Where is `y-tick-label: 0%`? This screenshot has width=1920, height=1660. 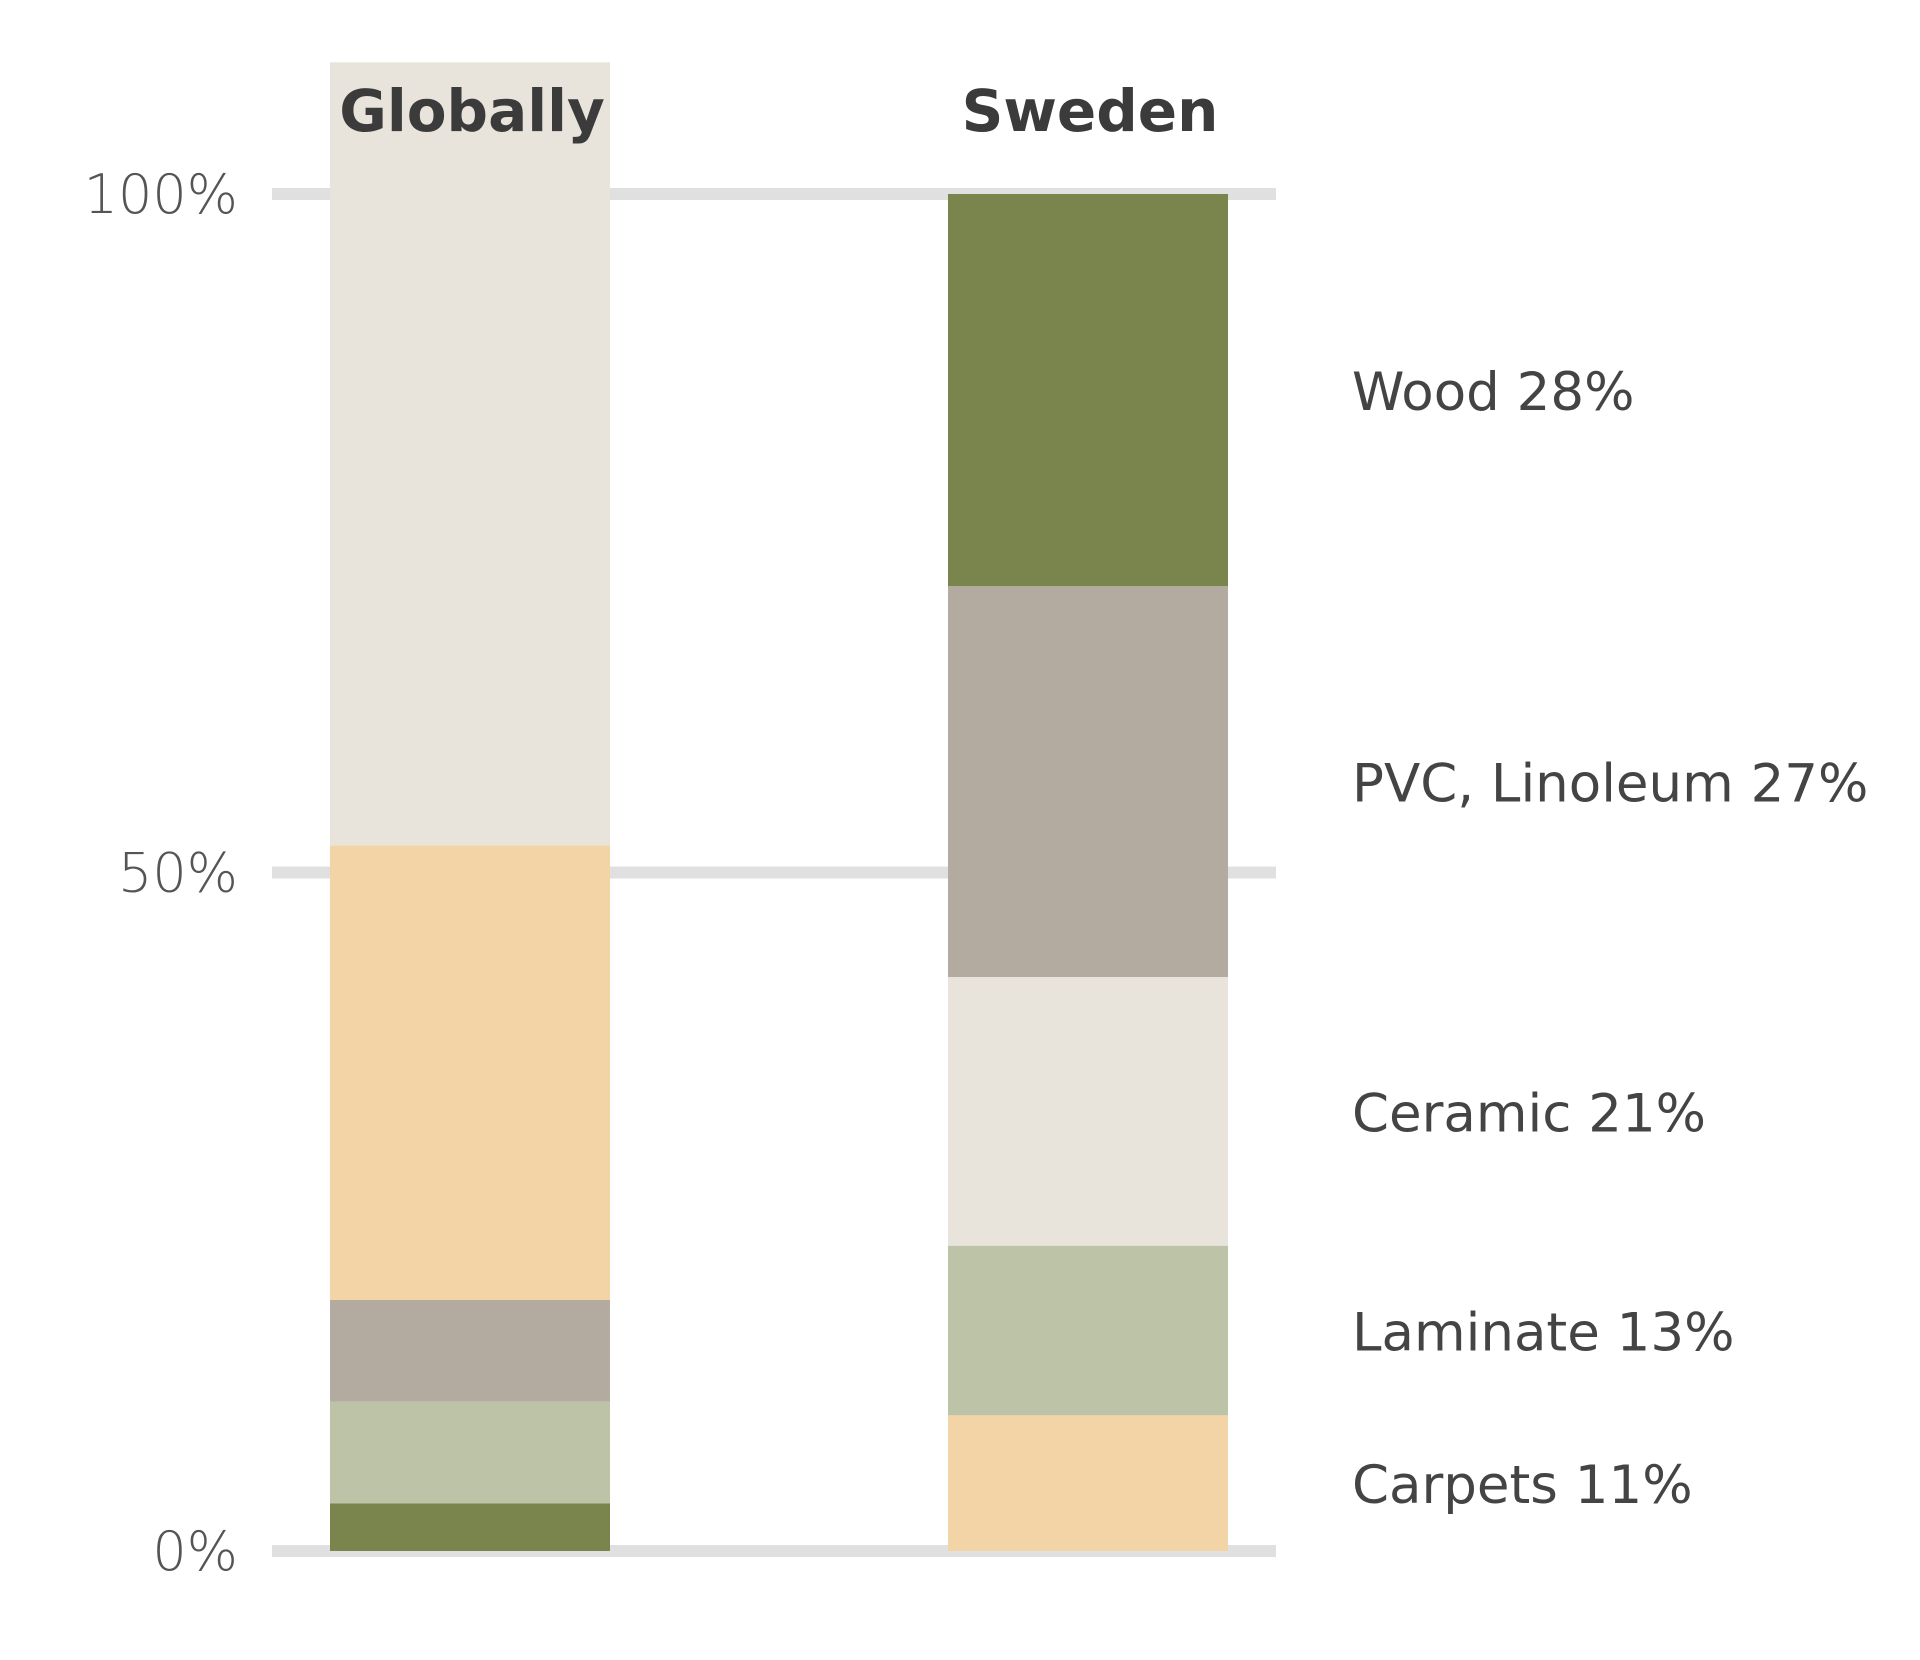 y-tick-label: 0% is located at coordinates (195, 1551).